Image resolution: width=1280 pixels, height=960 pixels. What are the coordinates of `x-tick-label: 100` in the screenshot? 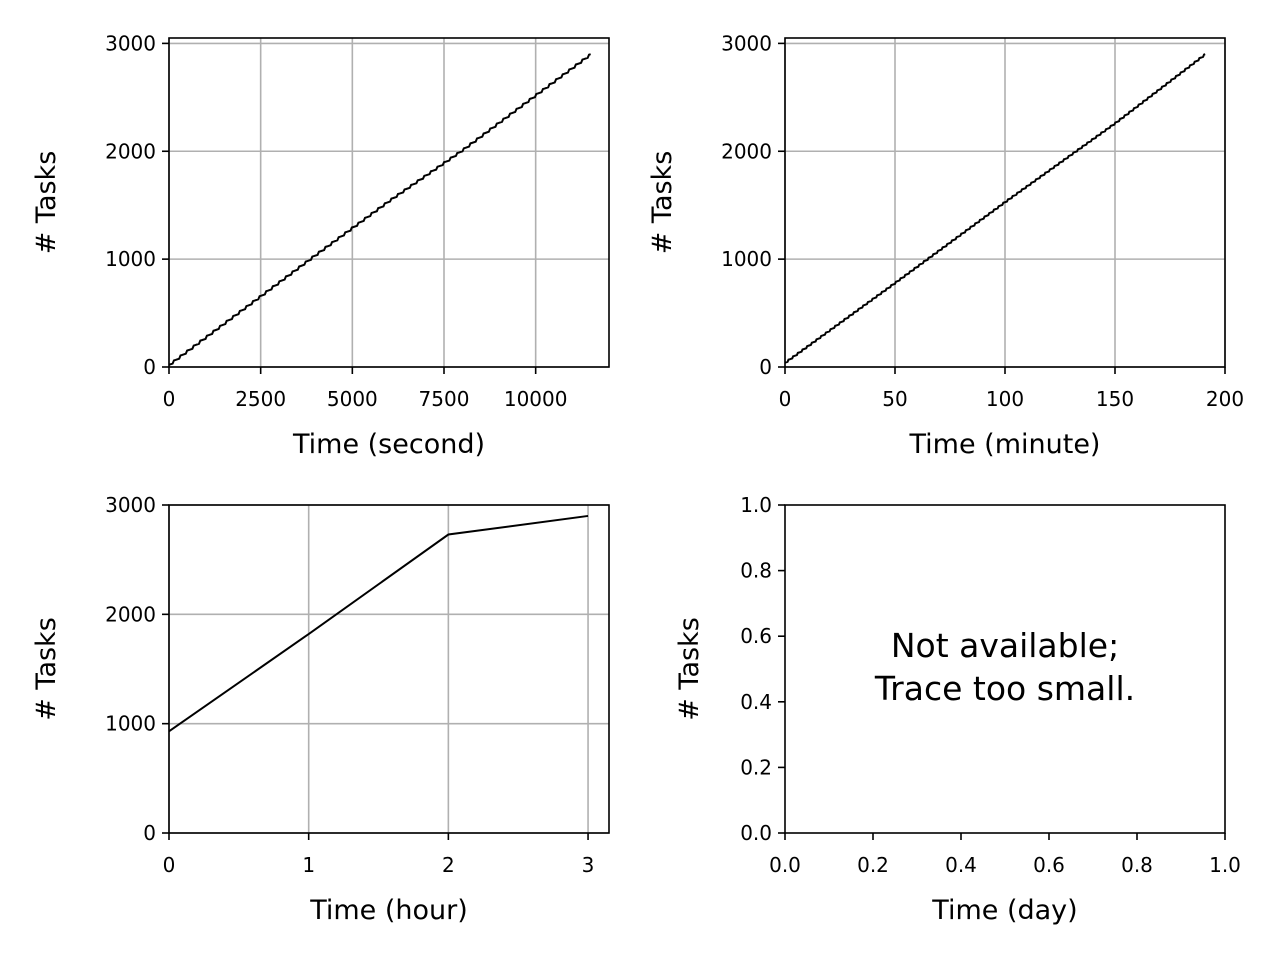 It's located at (1005, 399).